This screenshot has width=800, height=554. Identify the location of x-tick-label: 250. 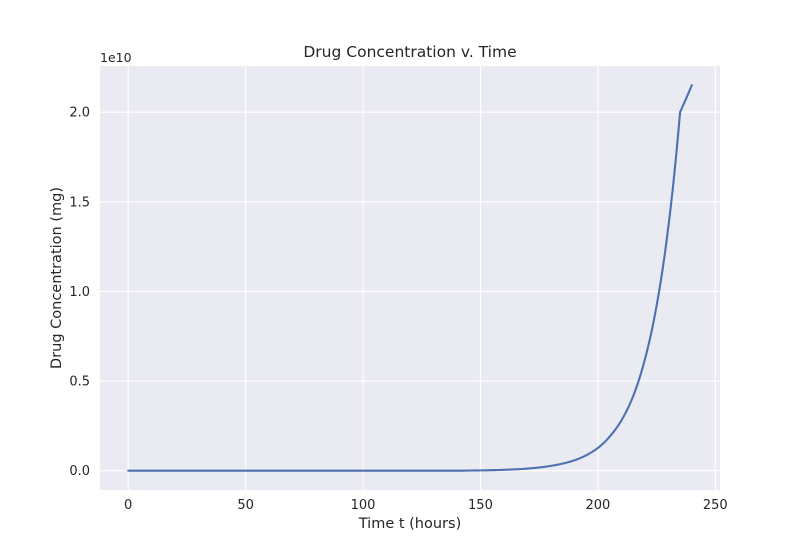
(715, 505).